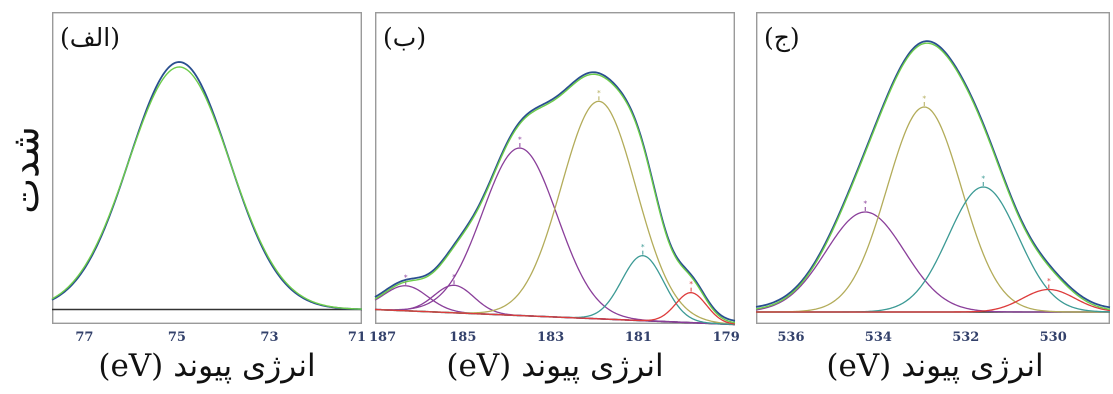 This screenshot has height=394, width=1113. I want to click on peak-marker-glyph-6: *, so click(691, 285).